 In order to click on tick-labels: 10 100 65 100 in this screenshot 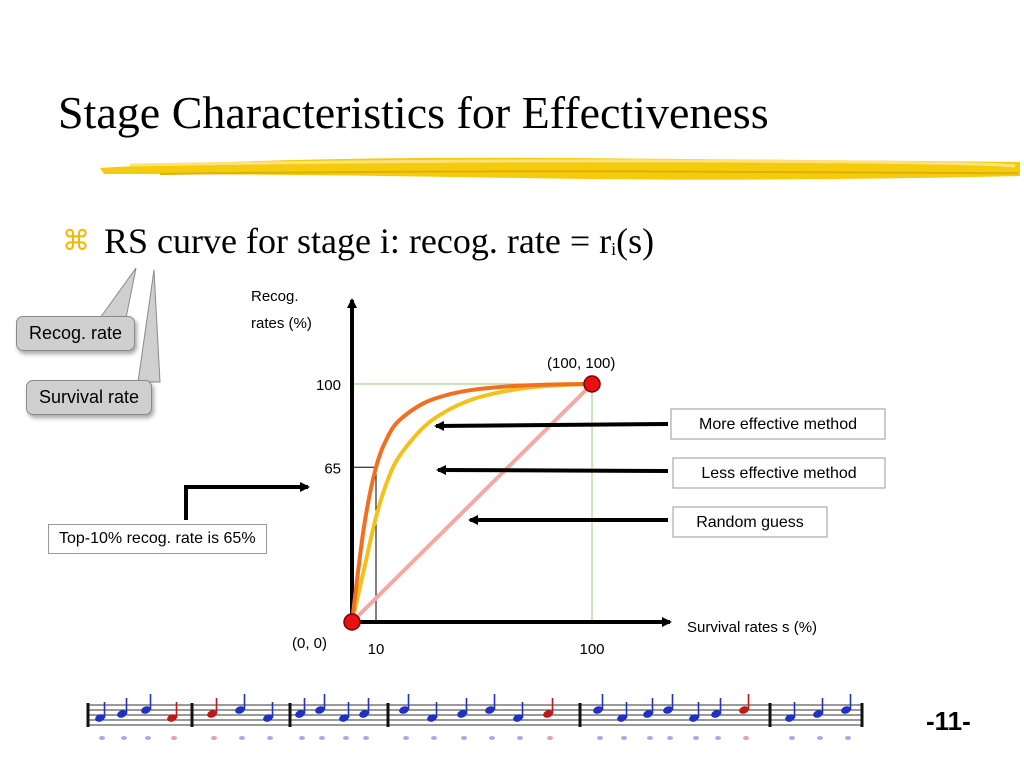, I will do `click(460, 517)`.